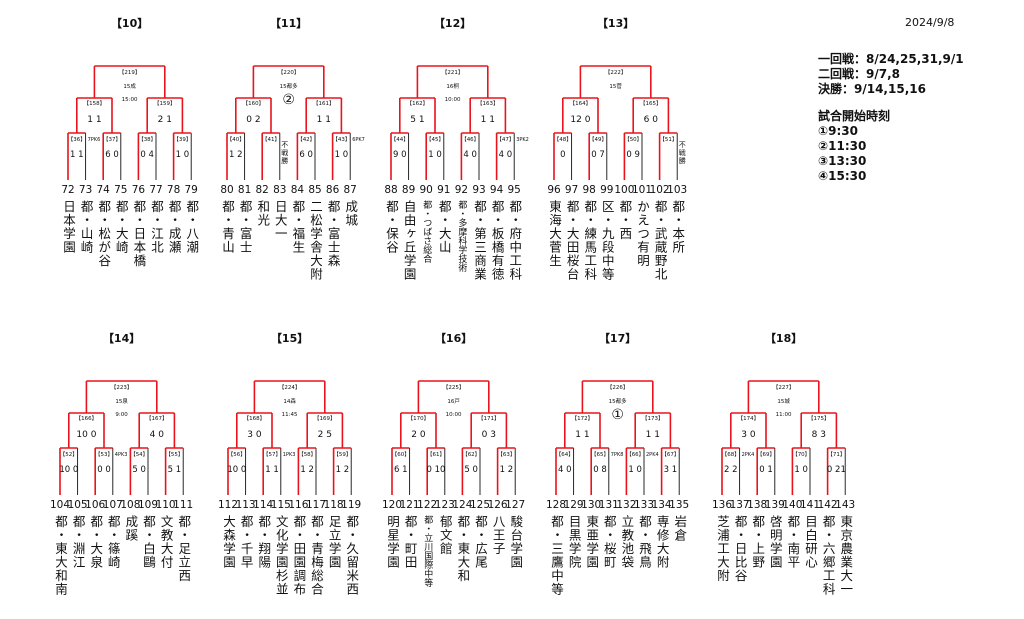 The height and width of the screenshot is (619, 1024). I want to click on team-number: 108, so click(130, 505).